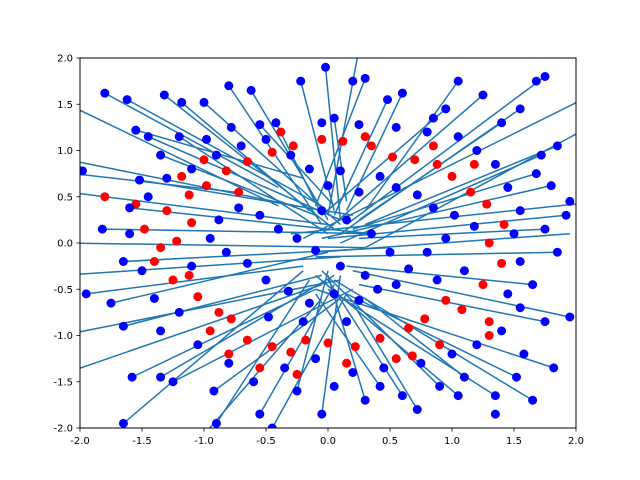  Describe the element at coordinates (63, 429) in the screenshot. I see `y-tick-label: -2.0` at that location.